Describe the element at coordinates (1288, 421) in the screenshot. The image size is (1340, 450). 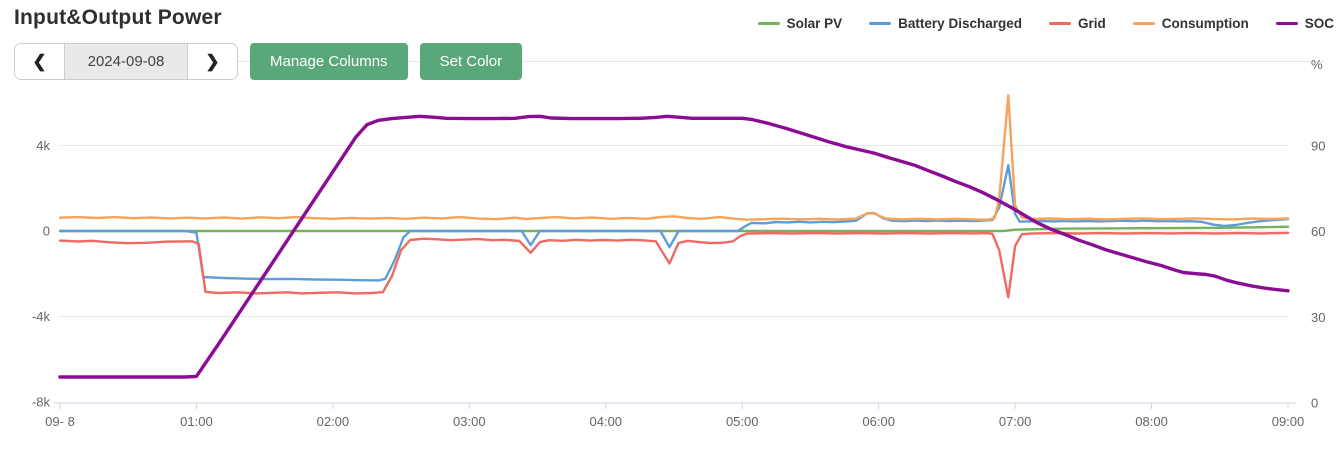
I see `x-axis-label: 09:00` at that location.